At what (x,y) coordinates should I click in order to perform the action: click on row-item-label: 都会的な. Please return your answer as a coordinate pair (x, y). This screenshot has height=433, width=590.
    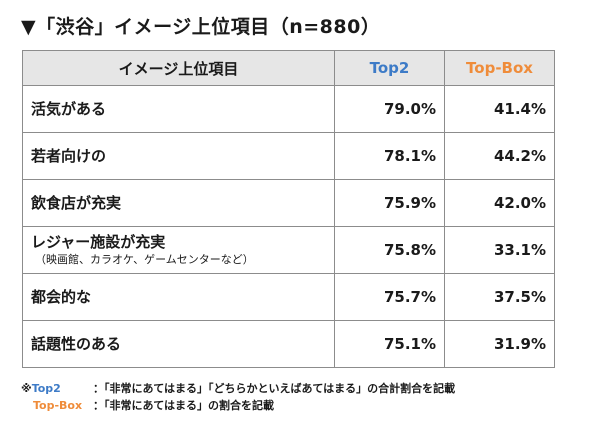
    Looking at the image, I should click on (61, 297).